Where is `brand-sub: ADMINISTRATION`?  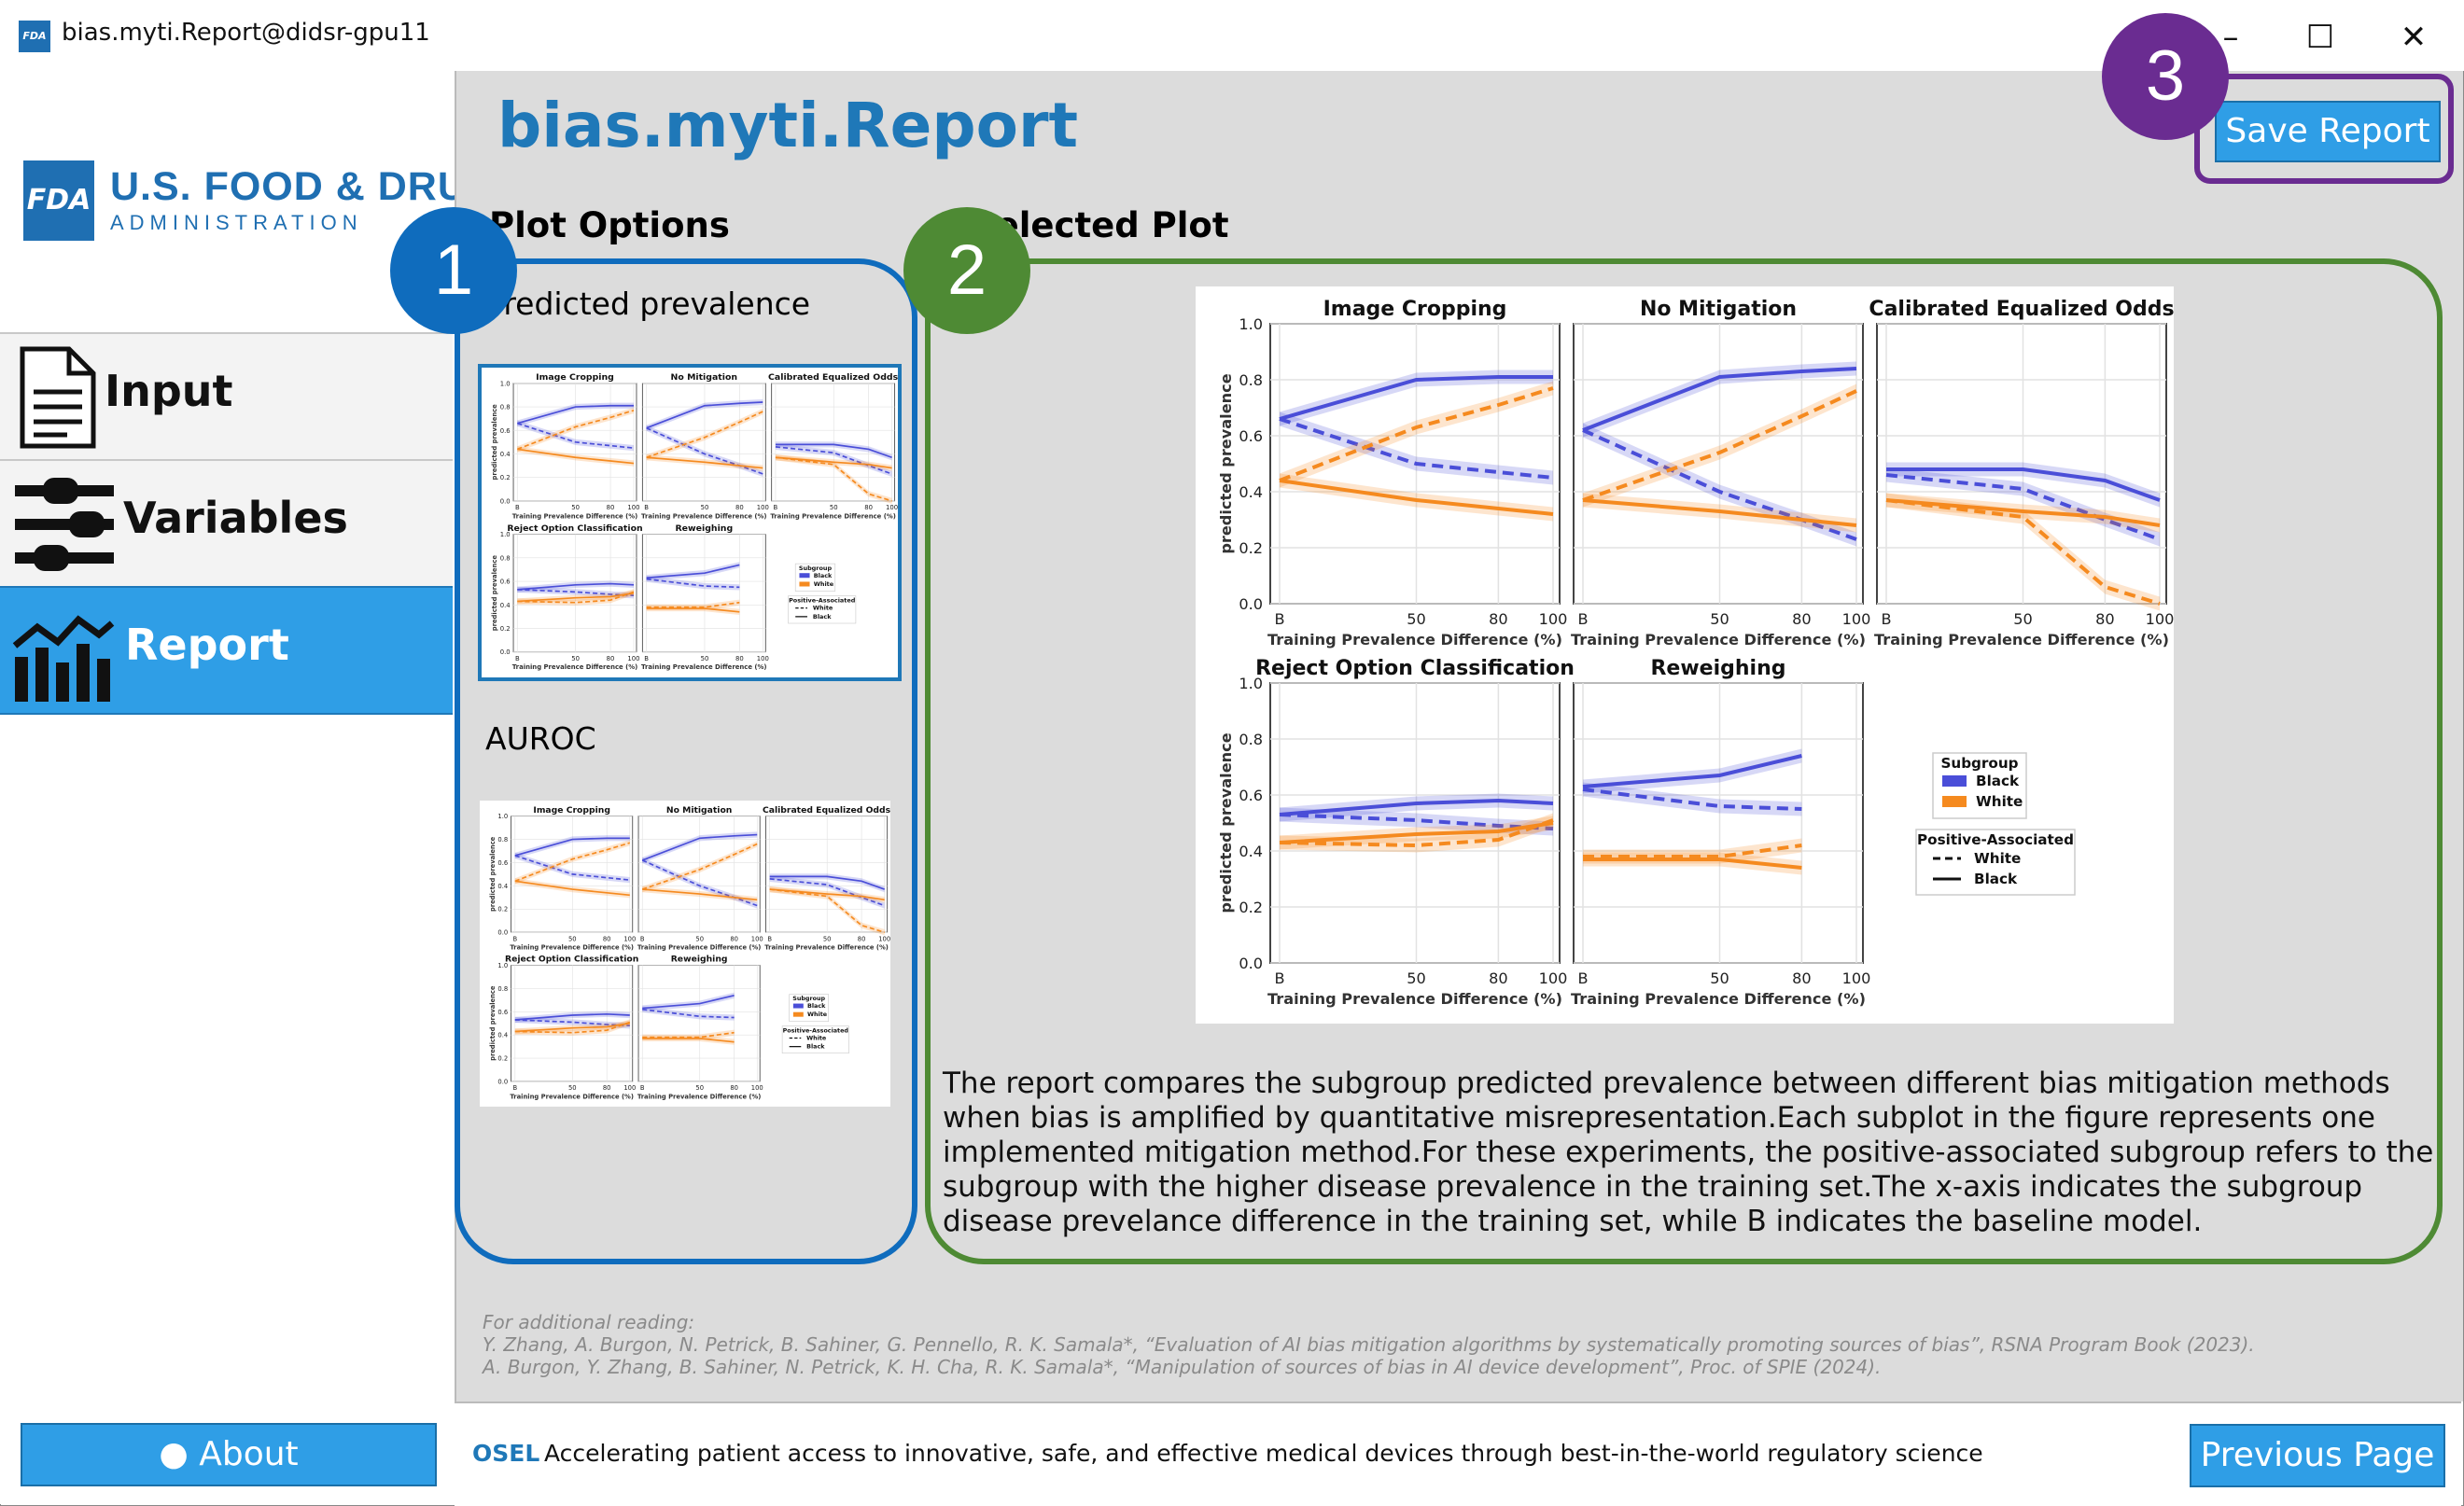 brand-sub: ADMINISTRATION is located at coordinates (236, 222).